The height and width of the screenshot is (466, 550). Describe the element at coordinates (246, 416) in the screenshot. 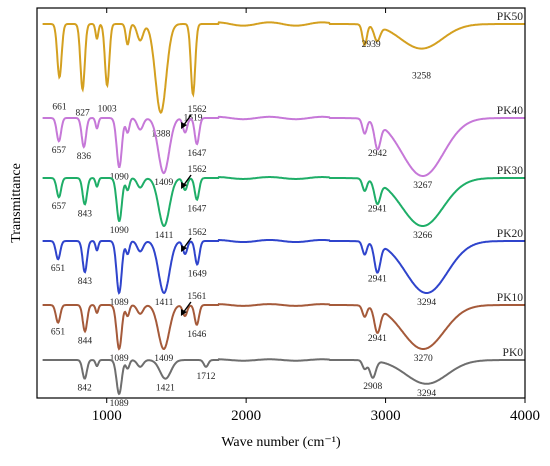

I see `x-tick-label: 2000` at that location.